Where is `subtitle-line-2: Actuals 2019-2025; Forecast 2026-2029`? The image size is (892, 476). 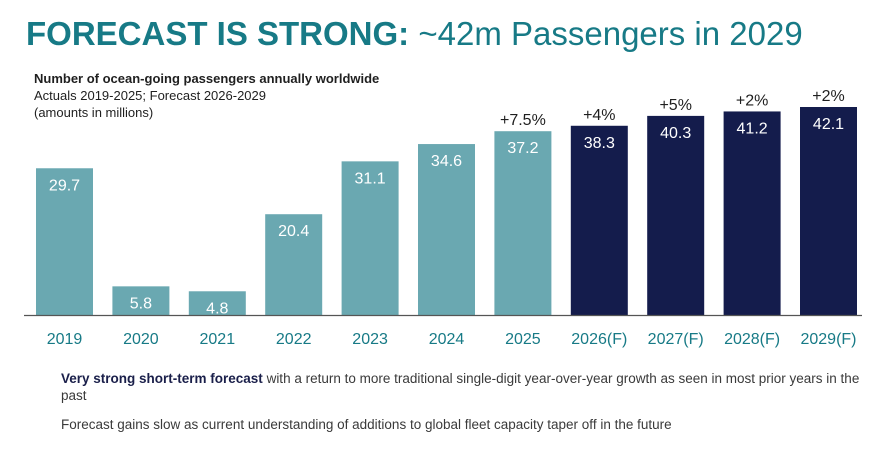
subtitle-line-2: Actuals 2019-2025; Forecast 2026-2029 is located at coordinates (150, 95).